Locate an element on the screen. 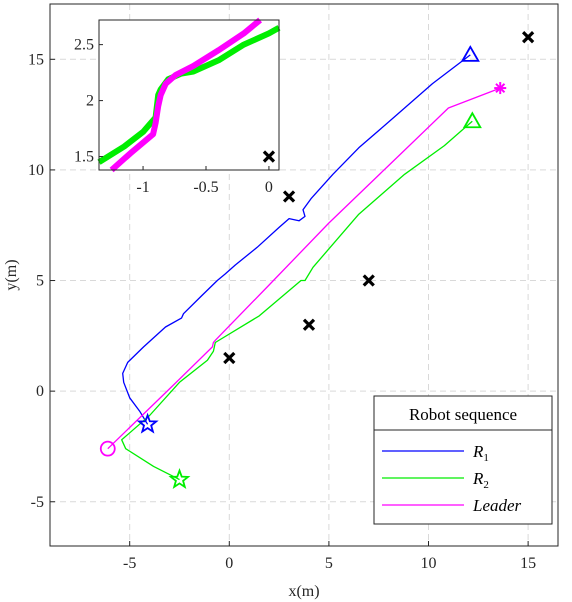  end-marker-leader-ray is located at coordinates (500, 88).